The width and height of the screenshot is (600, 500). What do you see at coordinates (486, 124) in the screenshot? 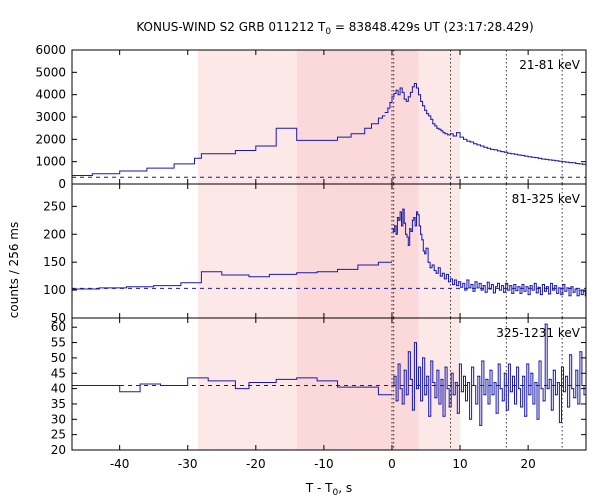
I see `hires-series` at bounding box center [486, 124].